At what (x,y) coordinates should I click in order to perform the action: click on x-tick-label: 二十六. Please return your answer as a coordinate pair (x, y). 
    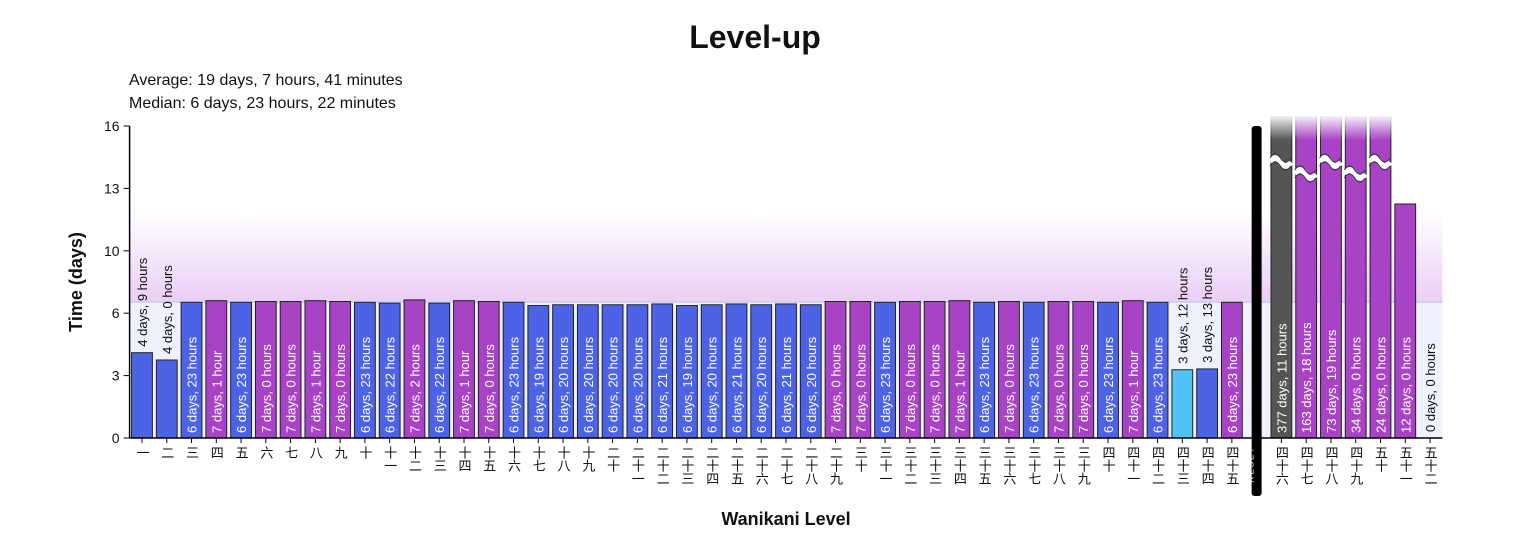
    Looking at the image, I should click on (761, 465).